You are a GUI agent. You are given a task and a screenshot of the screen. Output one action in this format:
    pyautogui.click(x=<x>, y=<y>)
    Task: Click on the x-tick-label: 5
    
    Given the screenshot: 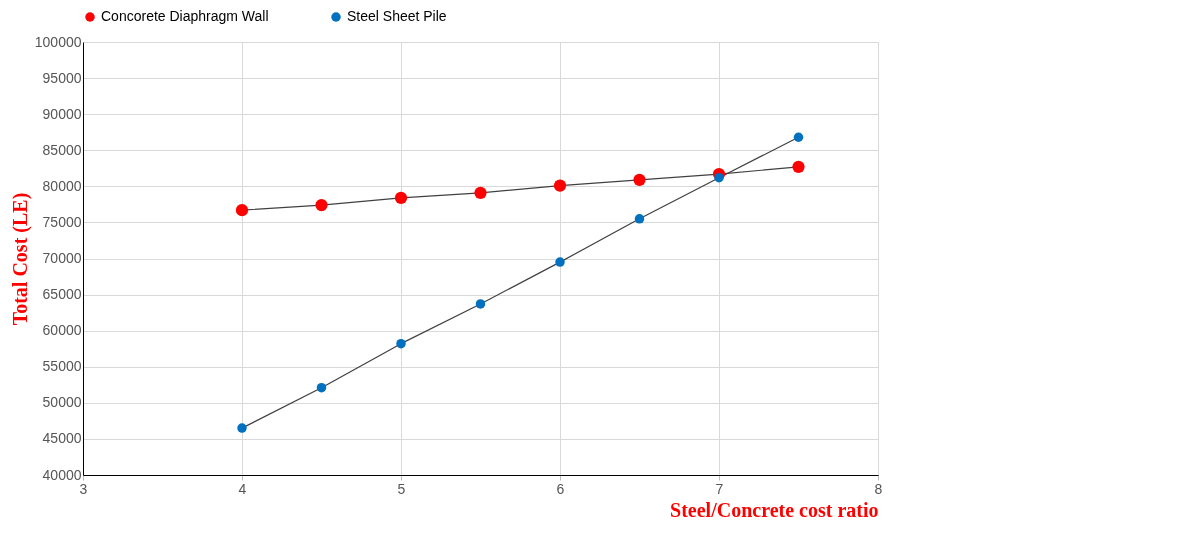 What is the action you would take?
    pyautogui.click(x=401, y=488)
    